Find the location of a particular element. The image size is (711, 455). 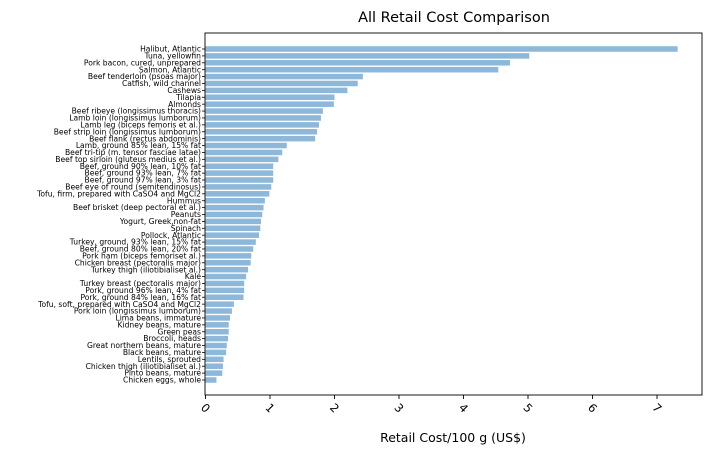

category-label: Pork ham (biceps femoriset al.) is located at coordinates (141, 255).